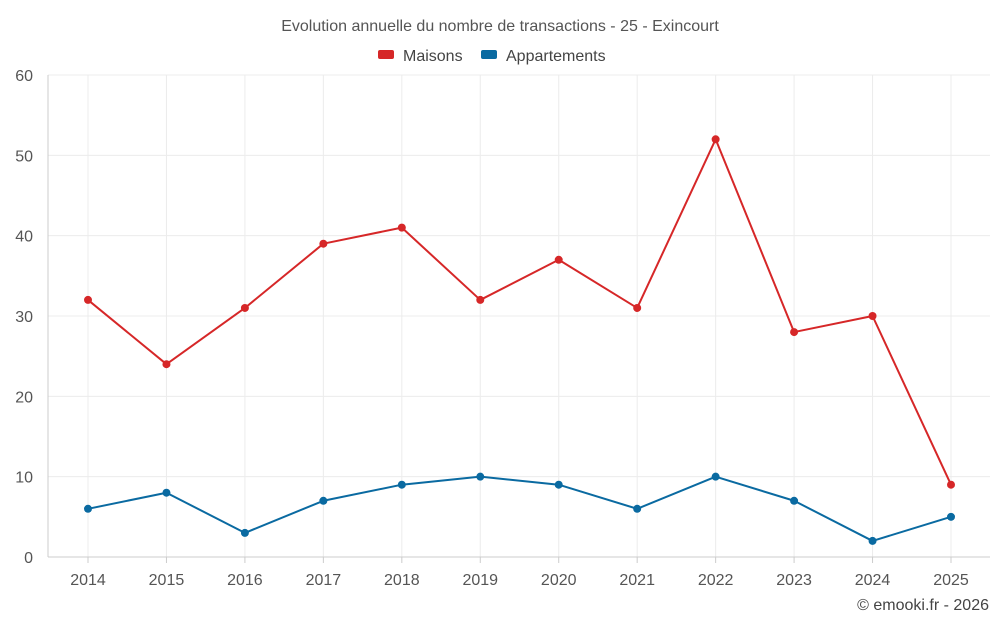 The height and width of the screenshot is (625, 1000). What do you see at coordinates (794, 580) in the screenshot?
I see `x-tick-label-2023: 2023` at bounding box center [794, 580].